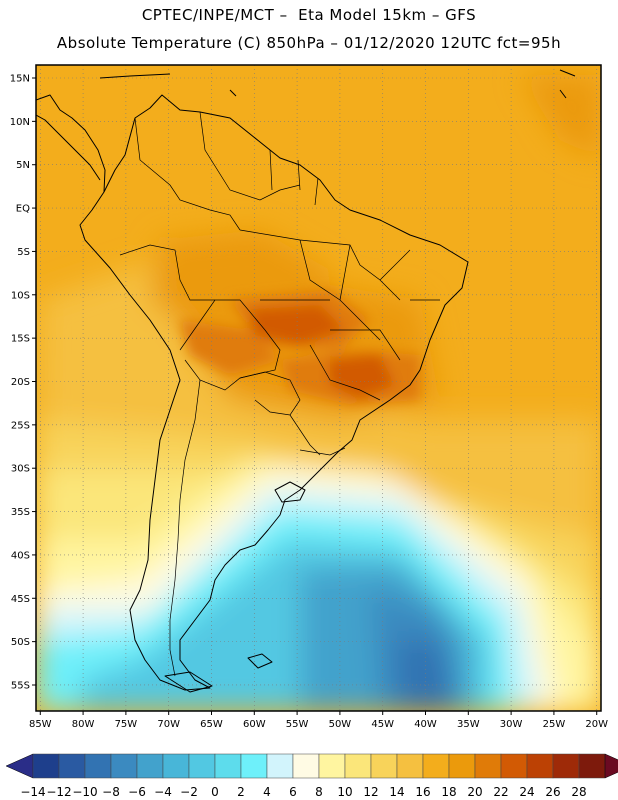 The width and height of the screenshot is (618, 800). What do you see at coordinates (260, 661) in the screenshot?
I see `falkland-islands` at bounding box center [260, 661].